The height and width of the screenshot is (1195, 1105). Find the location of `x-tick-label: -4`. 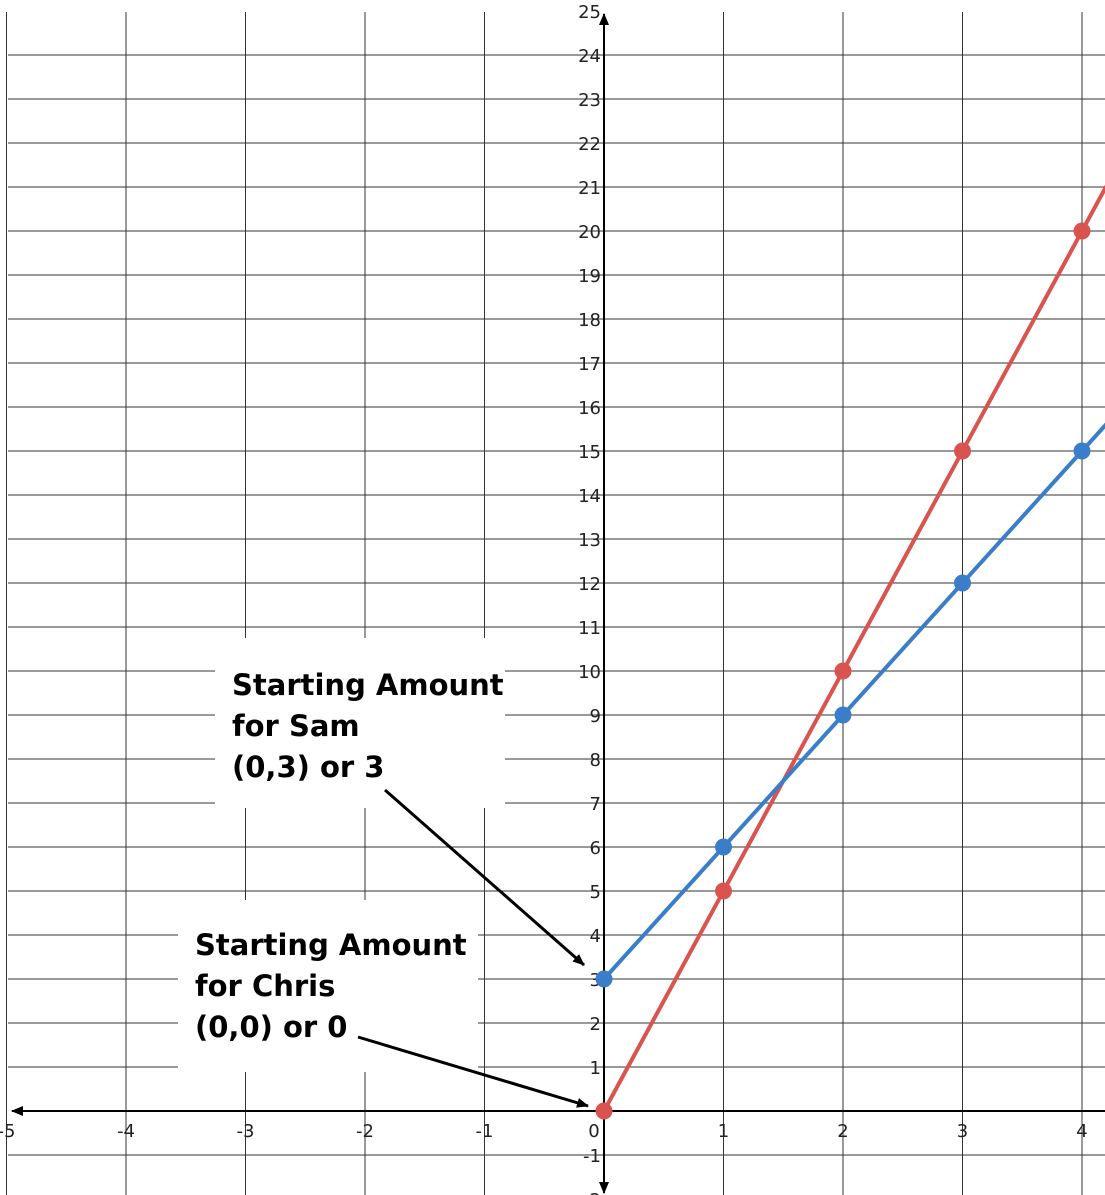

x-tick-label: -4 is located at coordinates (126, 1131).